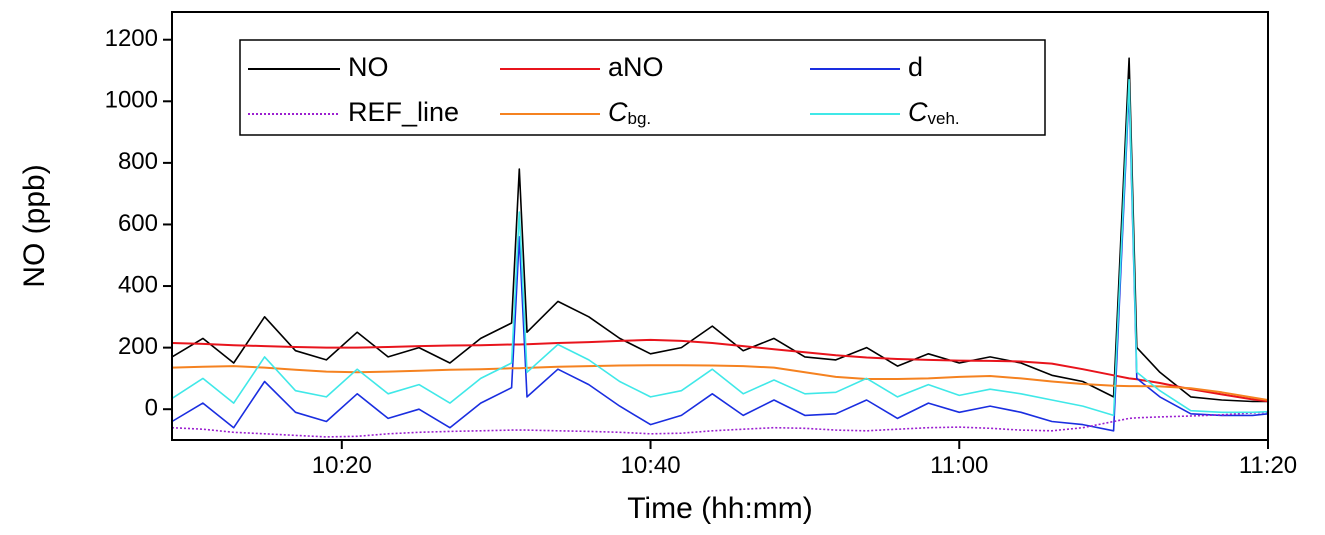 The width and height of the screenshot is (1325, 535). I want to click on x-tick-label: 11:20, so click(1268, 465).